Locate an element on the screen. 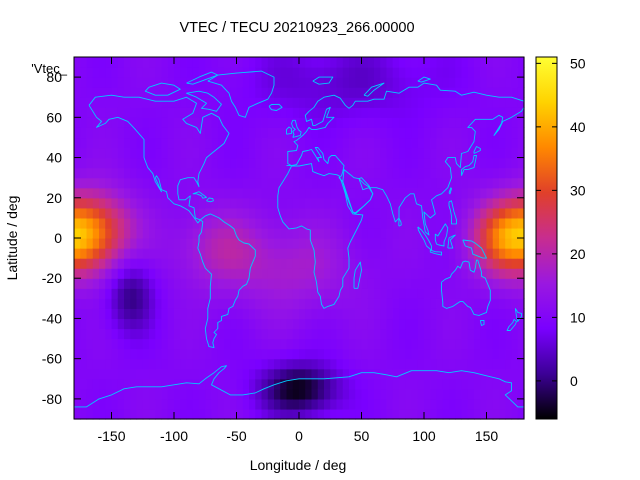 The height and width of the screenshot is (480, 640). colorbar-tick-label: 10 is located at coordinates (578, 317).